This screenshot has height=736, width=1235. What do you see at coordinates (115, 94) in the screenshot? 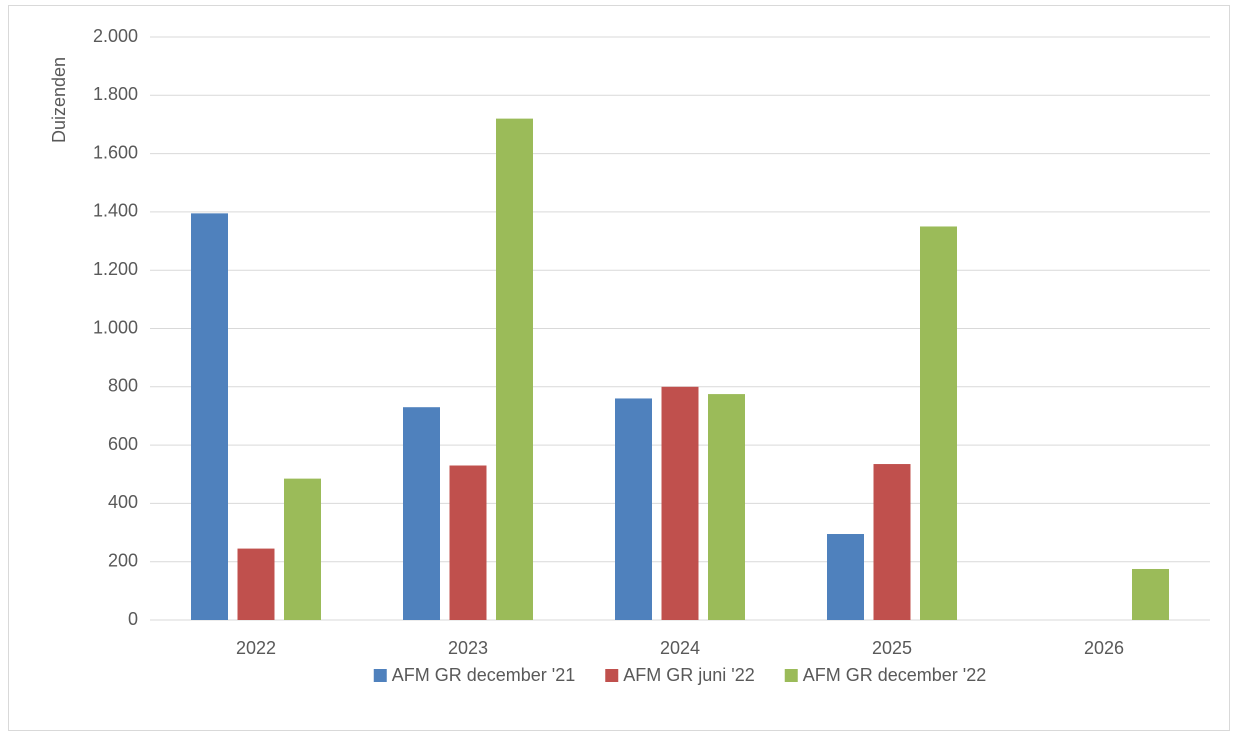
I see `y-tick-label: 1.800` at bounding box center [115, 94].